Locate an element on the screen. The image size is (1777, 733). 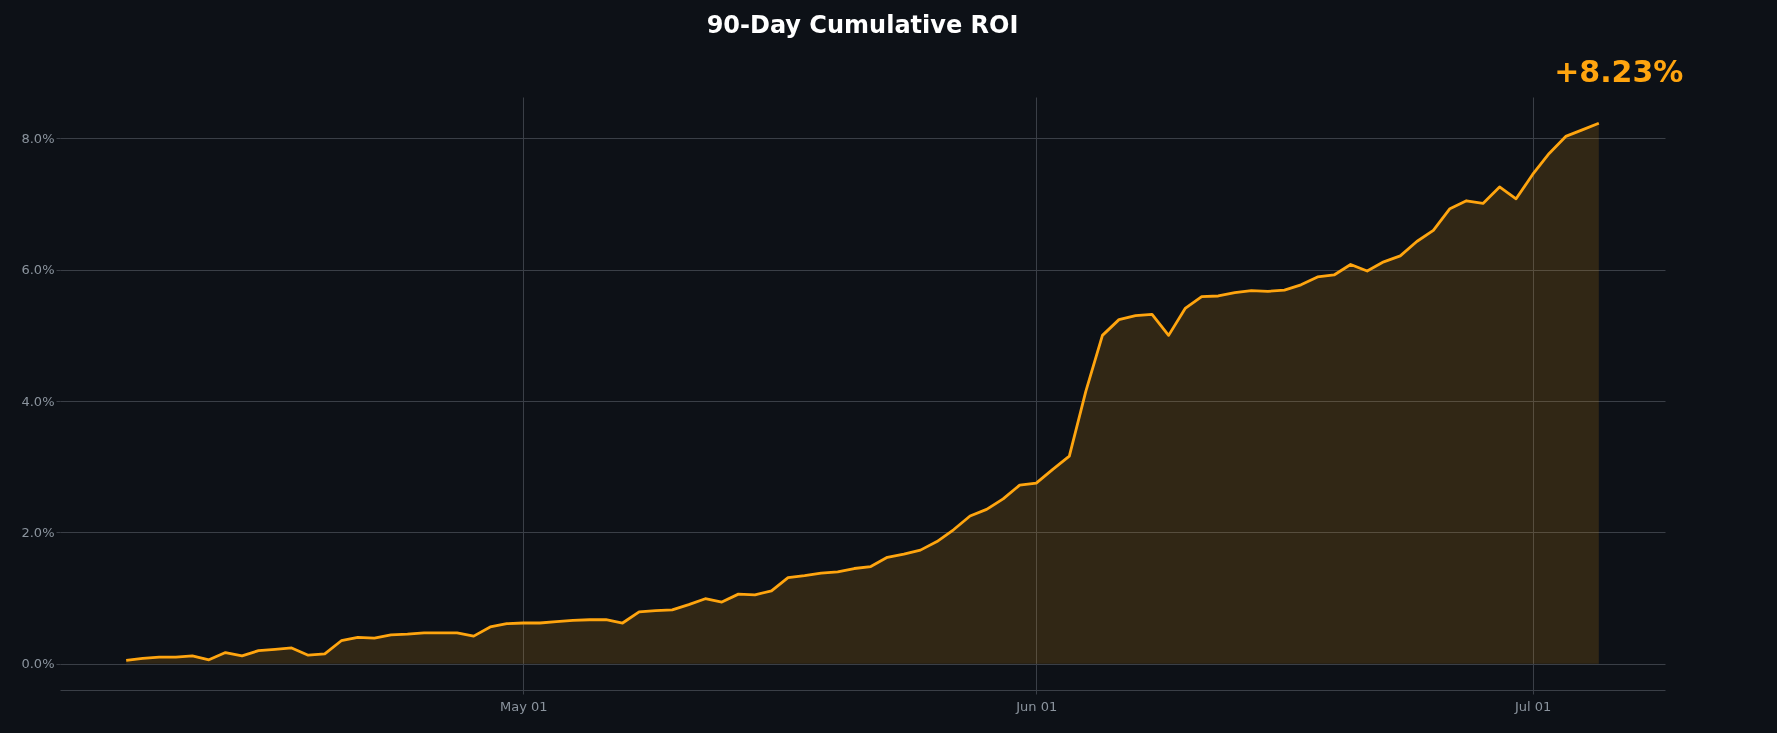
chart-title: 90-Day Cumulative ROI is located at coordinates (862, 25).